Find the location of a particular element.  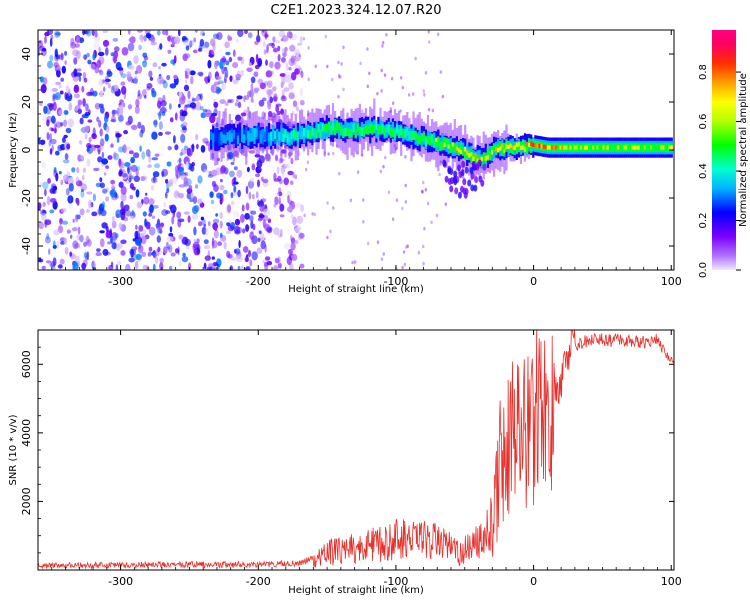

y-tick-label: 40 is located at coordinates (26, 54).